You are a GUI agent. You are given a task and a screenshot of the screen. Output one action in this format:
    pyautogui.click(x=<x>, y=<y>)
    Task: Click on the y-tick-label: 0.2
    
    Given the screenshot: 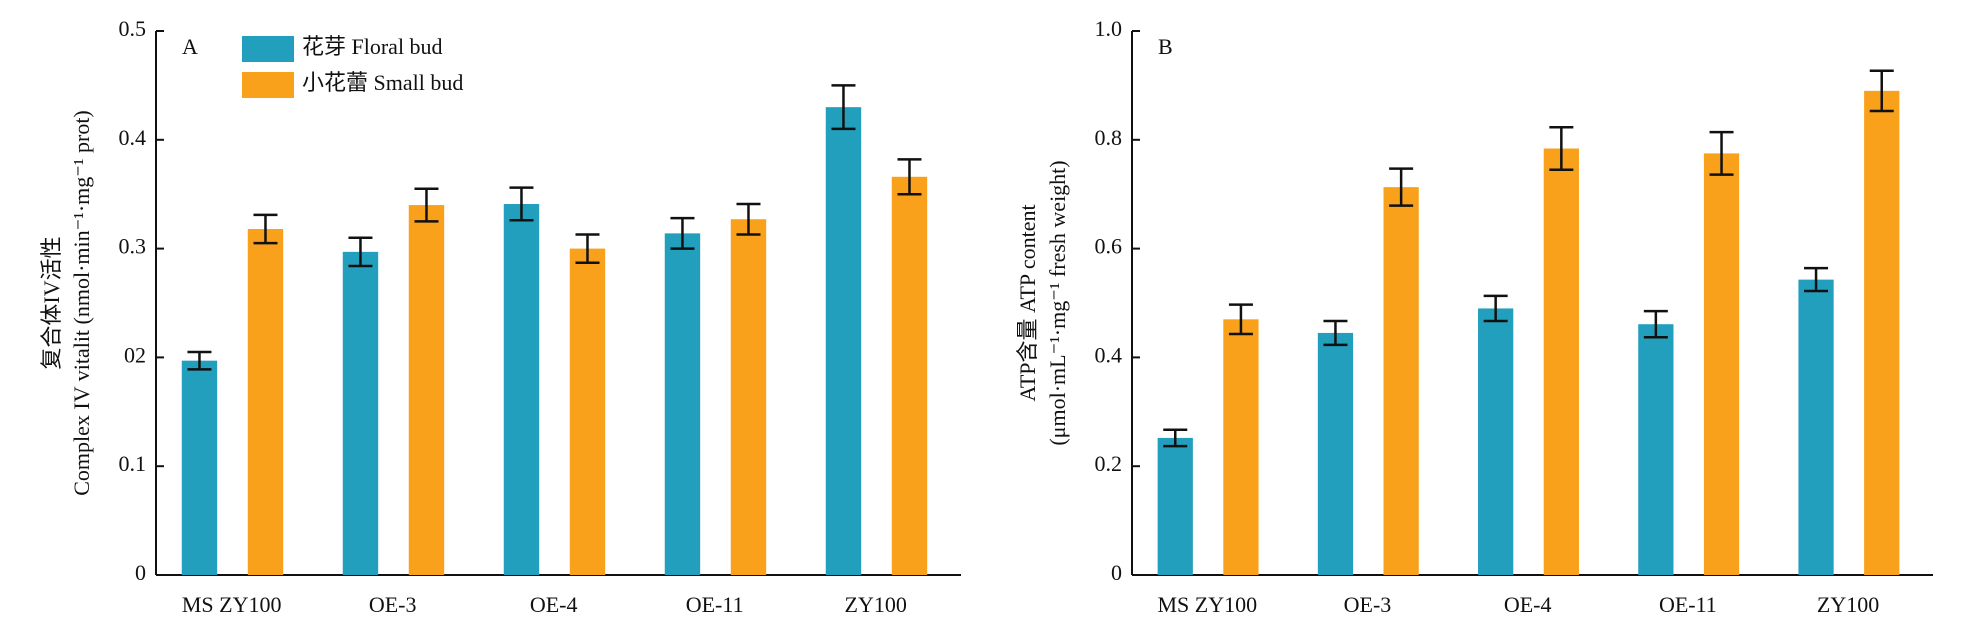 What is the action you would take?
    pyautogui.click(x=1109, y=463)
    